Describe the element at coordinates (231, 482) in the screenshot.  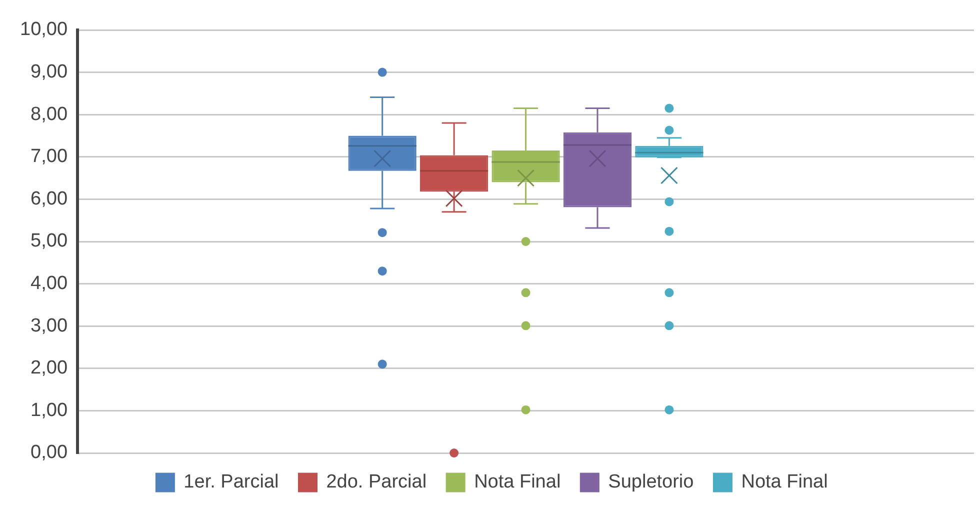
I see `legend-label: 1er. Parcial` at that location.